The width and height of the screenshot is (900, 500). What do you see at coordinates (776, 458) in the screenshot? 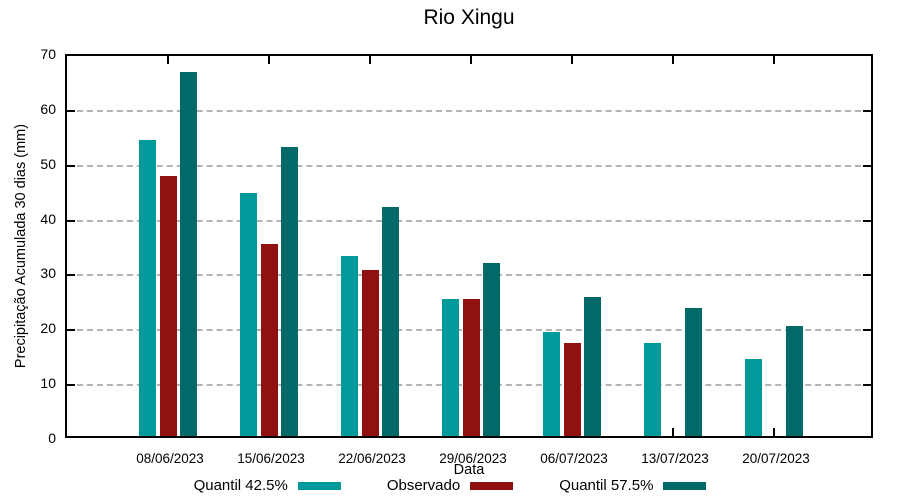
I see `x-tick-label-20-07-2023: 20/07/2023` at bounding box center [776, 458].